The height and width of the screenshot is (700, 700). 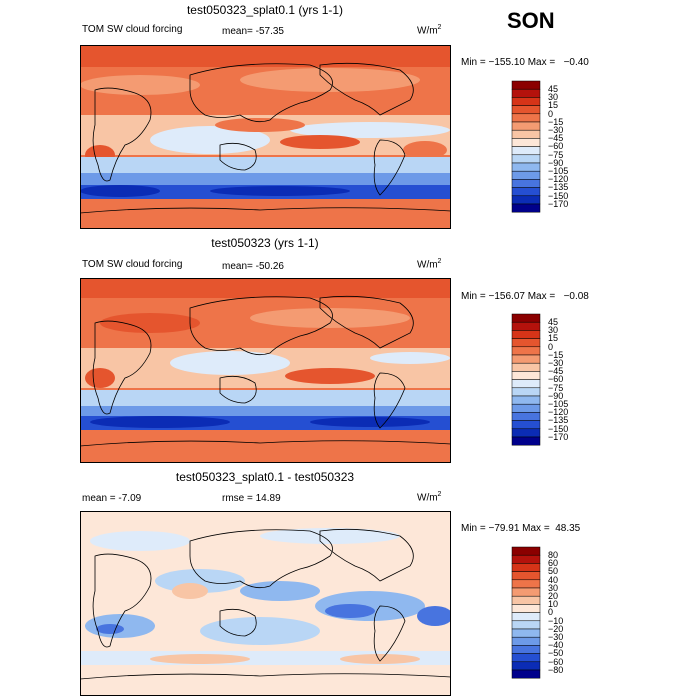 I want to click on colorbar-tick-label: −120, so click(x=558, y=179).